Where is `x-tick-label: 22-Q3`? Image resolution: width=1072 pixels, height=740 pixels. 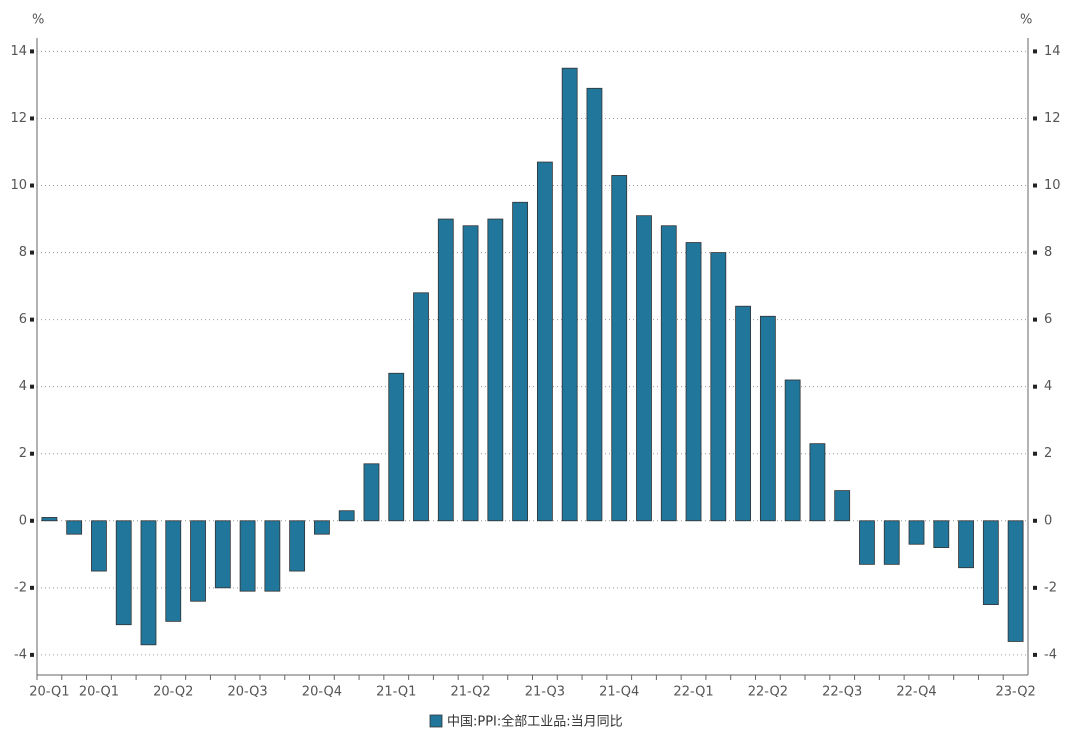
x-tick-label: 22-Q3 is located at coordinates (842, 692).